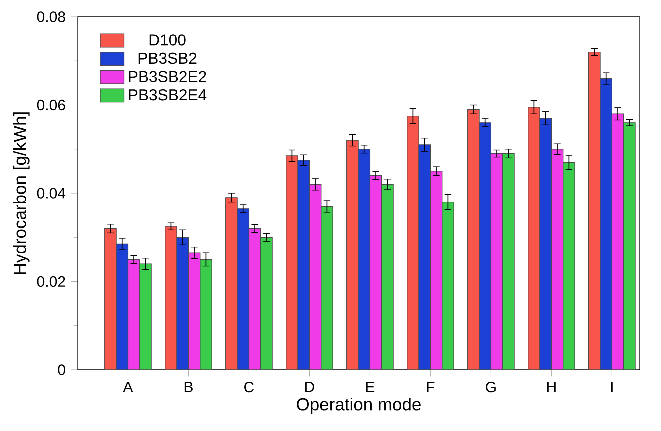 The height and width of the screenshot is (431, 661). I want to click on x-tick-label: I, so click(612, 387).